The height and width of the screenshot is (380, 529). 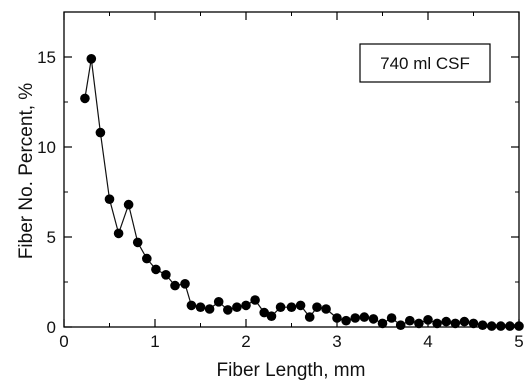 I want to click on x-tick-label: 1, so click(x=154, y=341).